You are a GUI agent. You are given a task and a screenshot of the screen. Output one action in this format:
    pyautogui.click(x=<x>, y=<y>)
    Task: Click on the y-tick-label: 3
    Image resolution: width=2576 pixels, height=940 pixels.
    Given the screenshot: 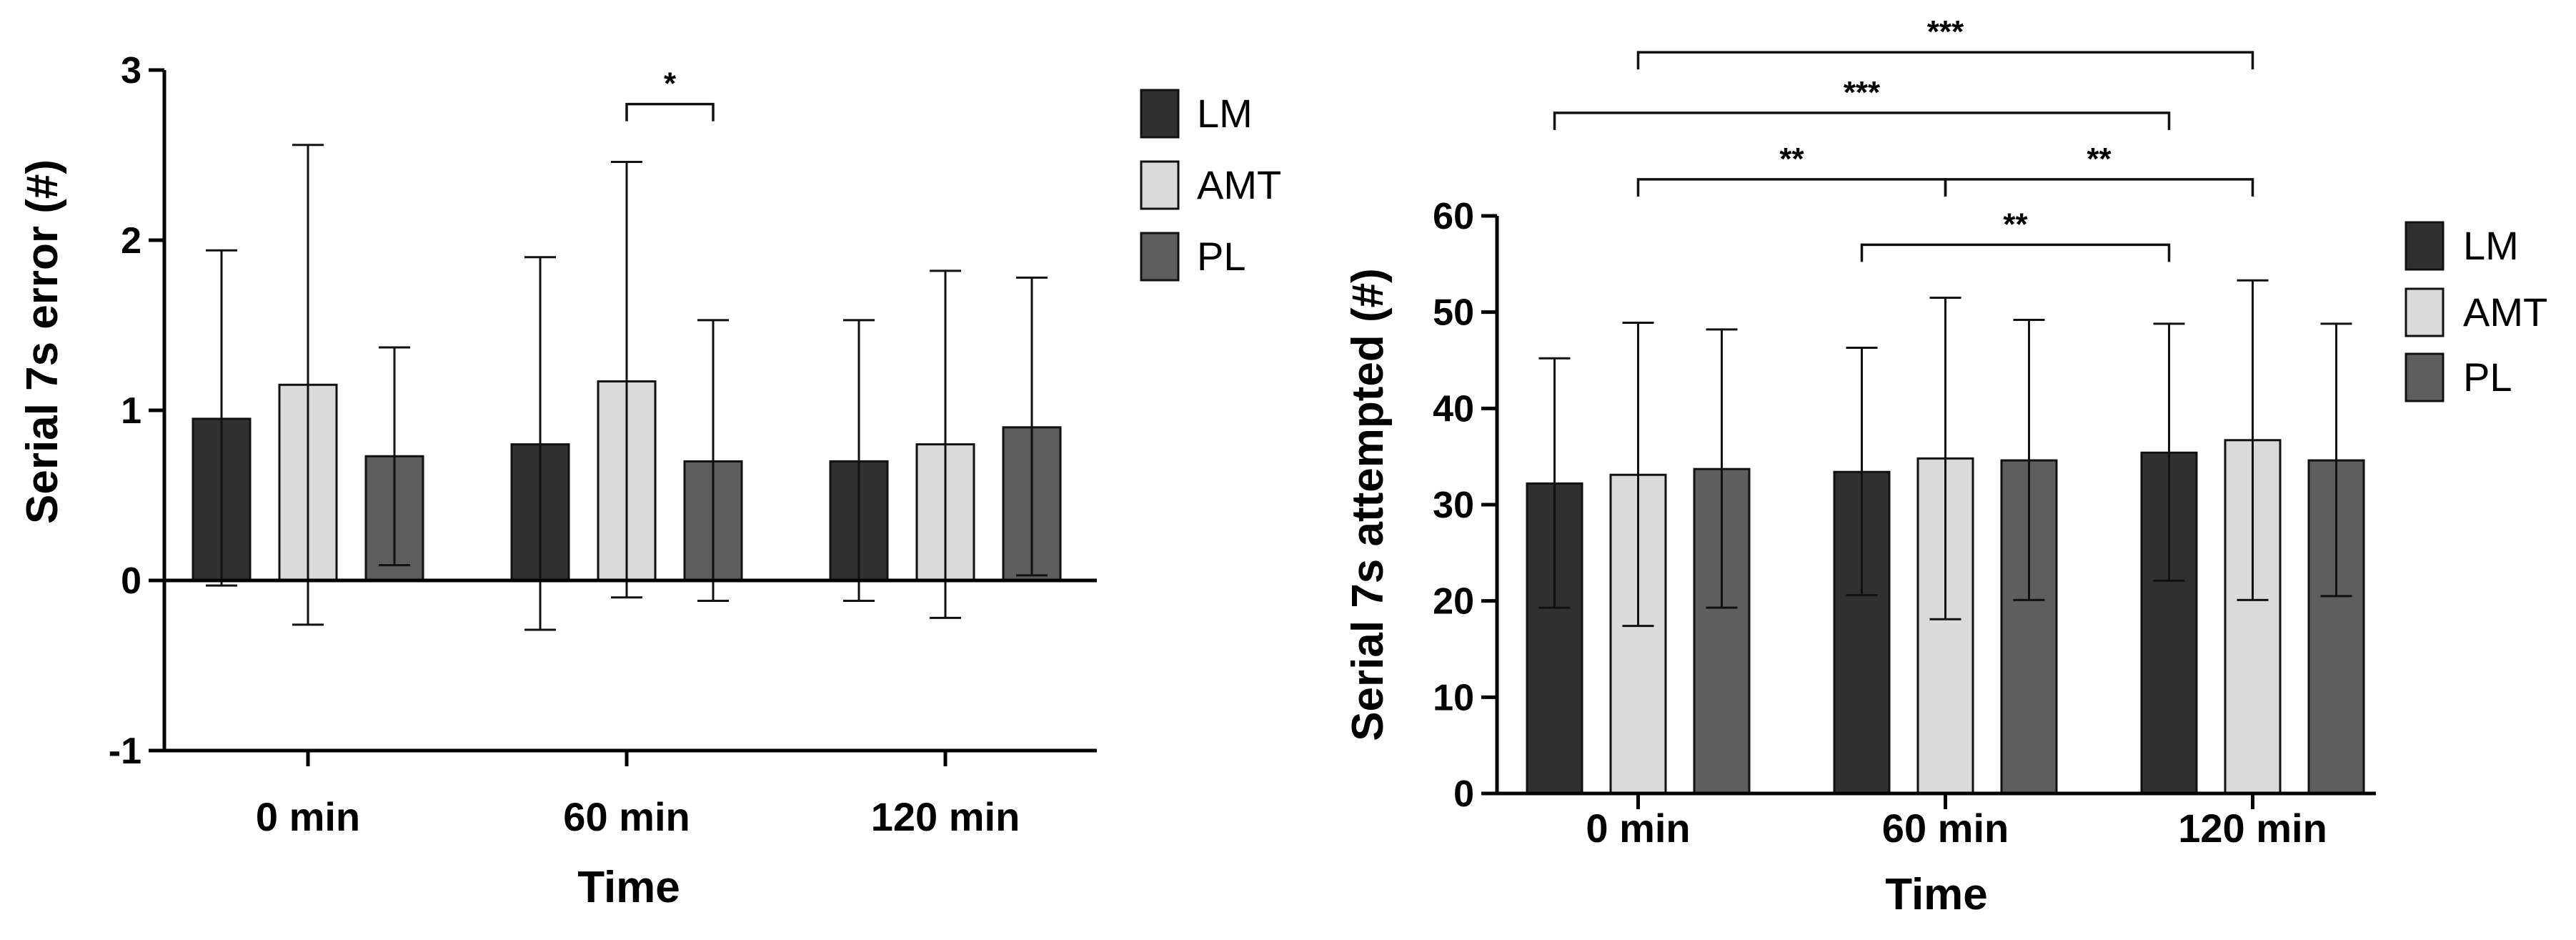 What is the action you would take?
    pyautogui.click(x=131, y=71)
    